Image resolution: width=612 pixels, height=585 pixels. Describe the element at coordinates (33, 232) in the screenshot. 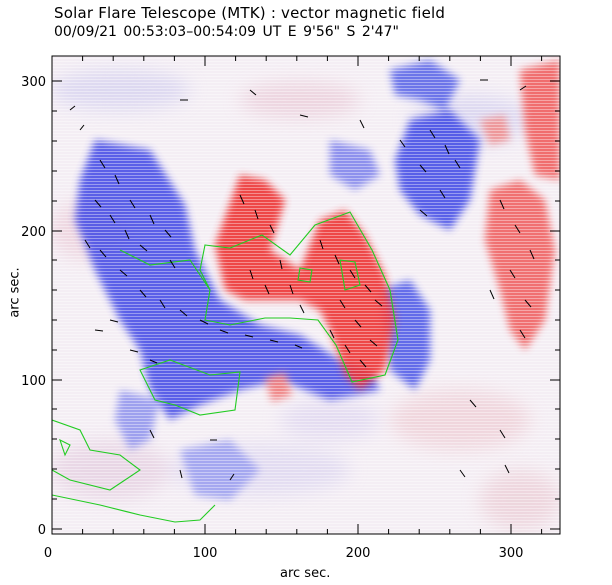

I see `y-tick-label: 200` at that location.